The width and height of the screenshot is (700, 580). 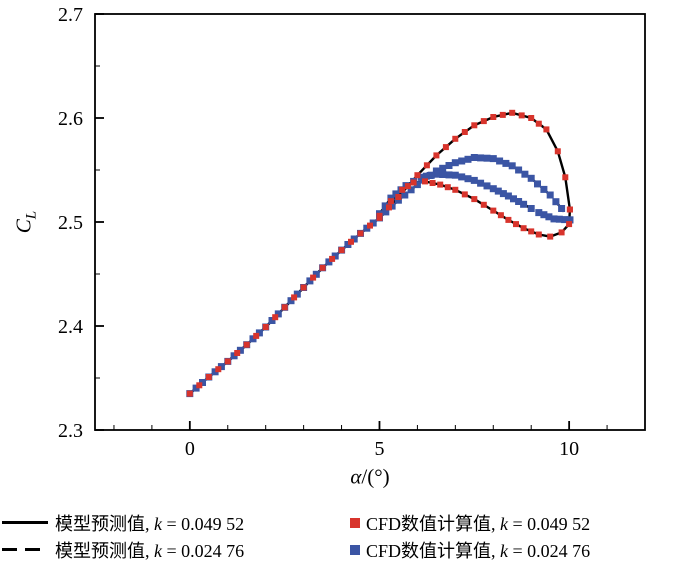 What do you see at coordinates (25, 522) in the screenshot?
I see `solid-line-sample-icon` at bounding box center [25, 522].